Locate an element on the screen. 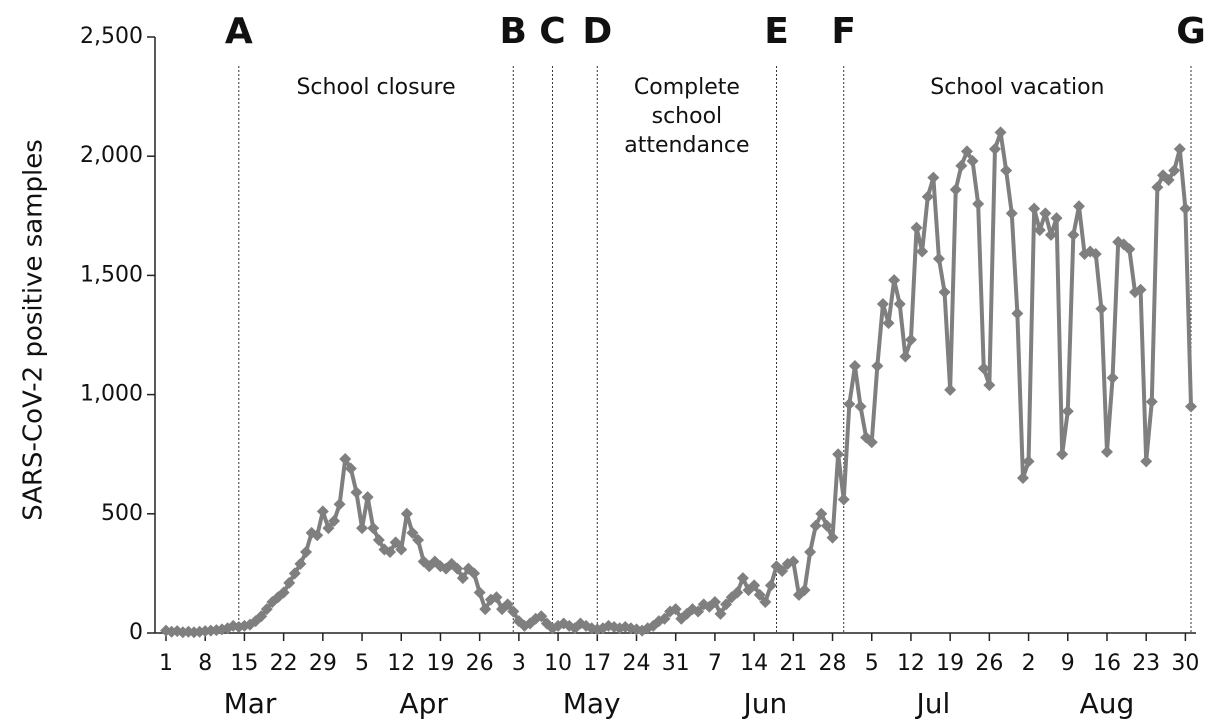 Image resolution: width=1210 pixels, height=723 pixels. event-label: G is located at coordinates (1191, 31).